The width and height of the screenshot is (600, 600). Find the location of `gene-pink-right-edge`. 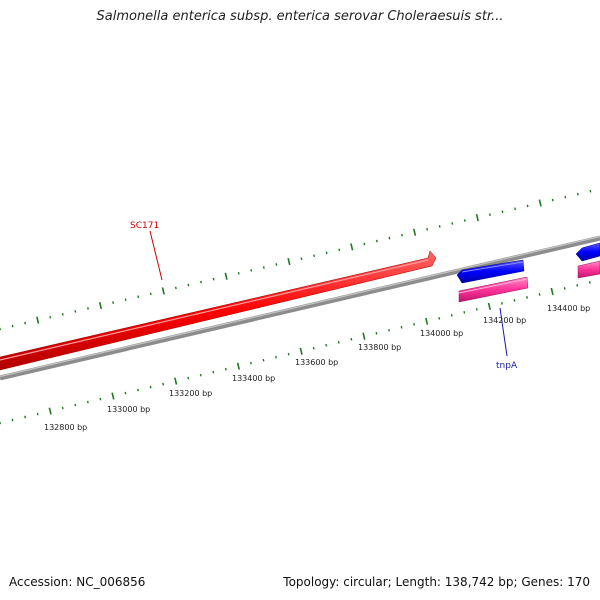

gene-pink-right-edge is located at coordinates (588, 269).